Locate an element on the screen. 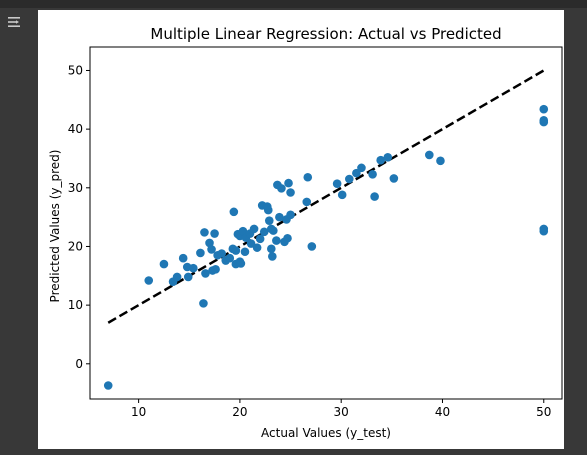  x-tick-label: 40 is located at coordinates (442, 412).